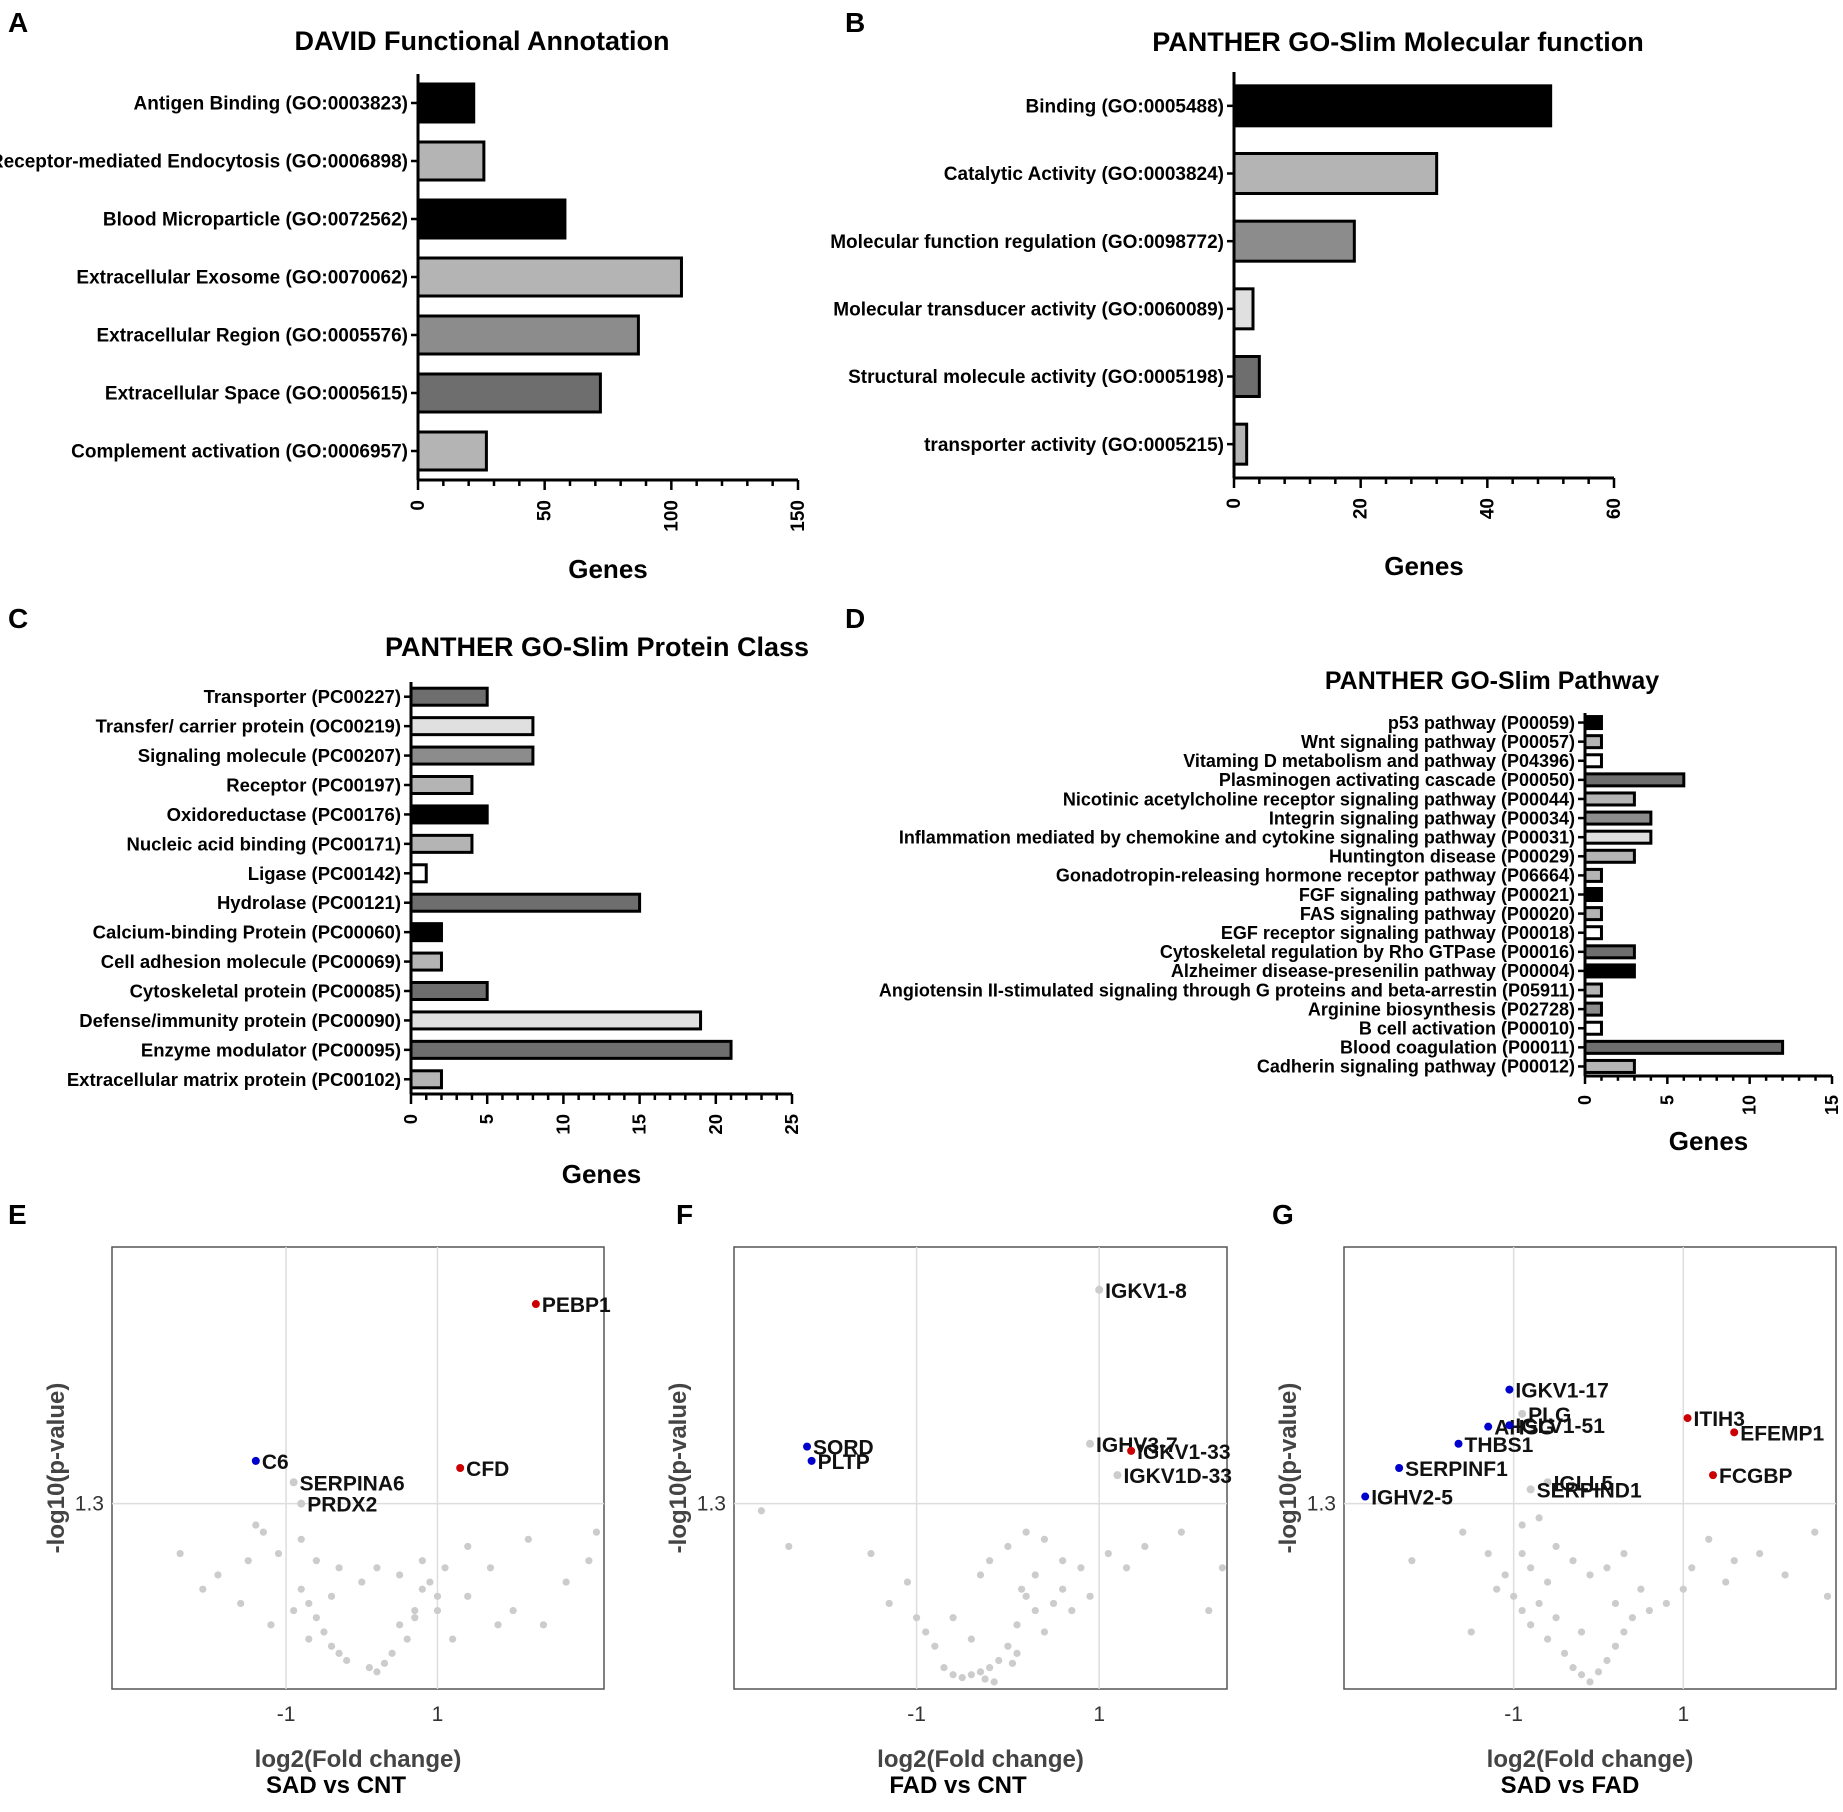 The height and width of the screenshot is (1812, 1843). I want to click on x-tick-label: 60, so click(1614, 508).